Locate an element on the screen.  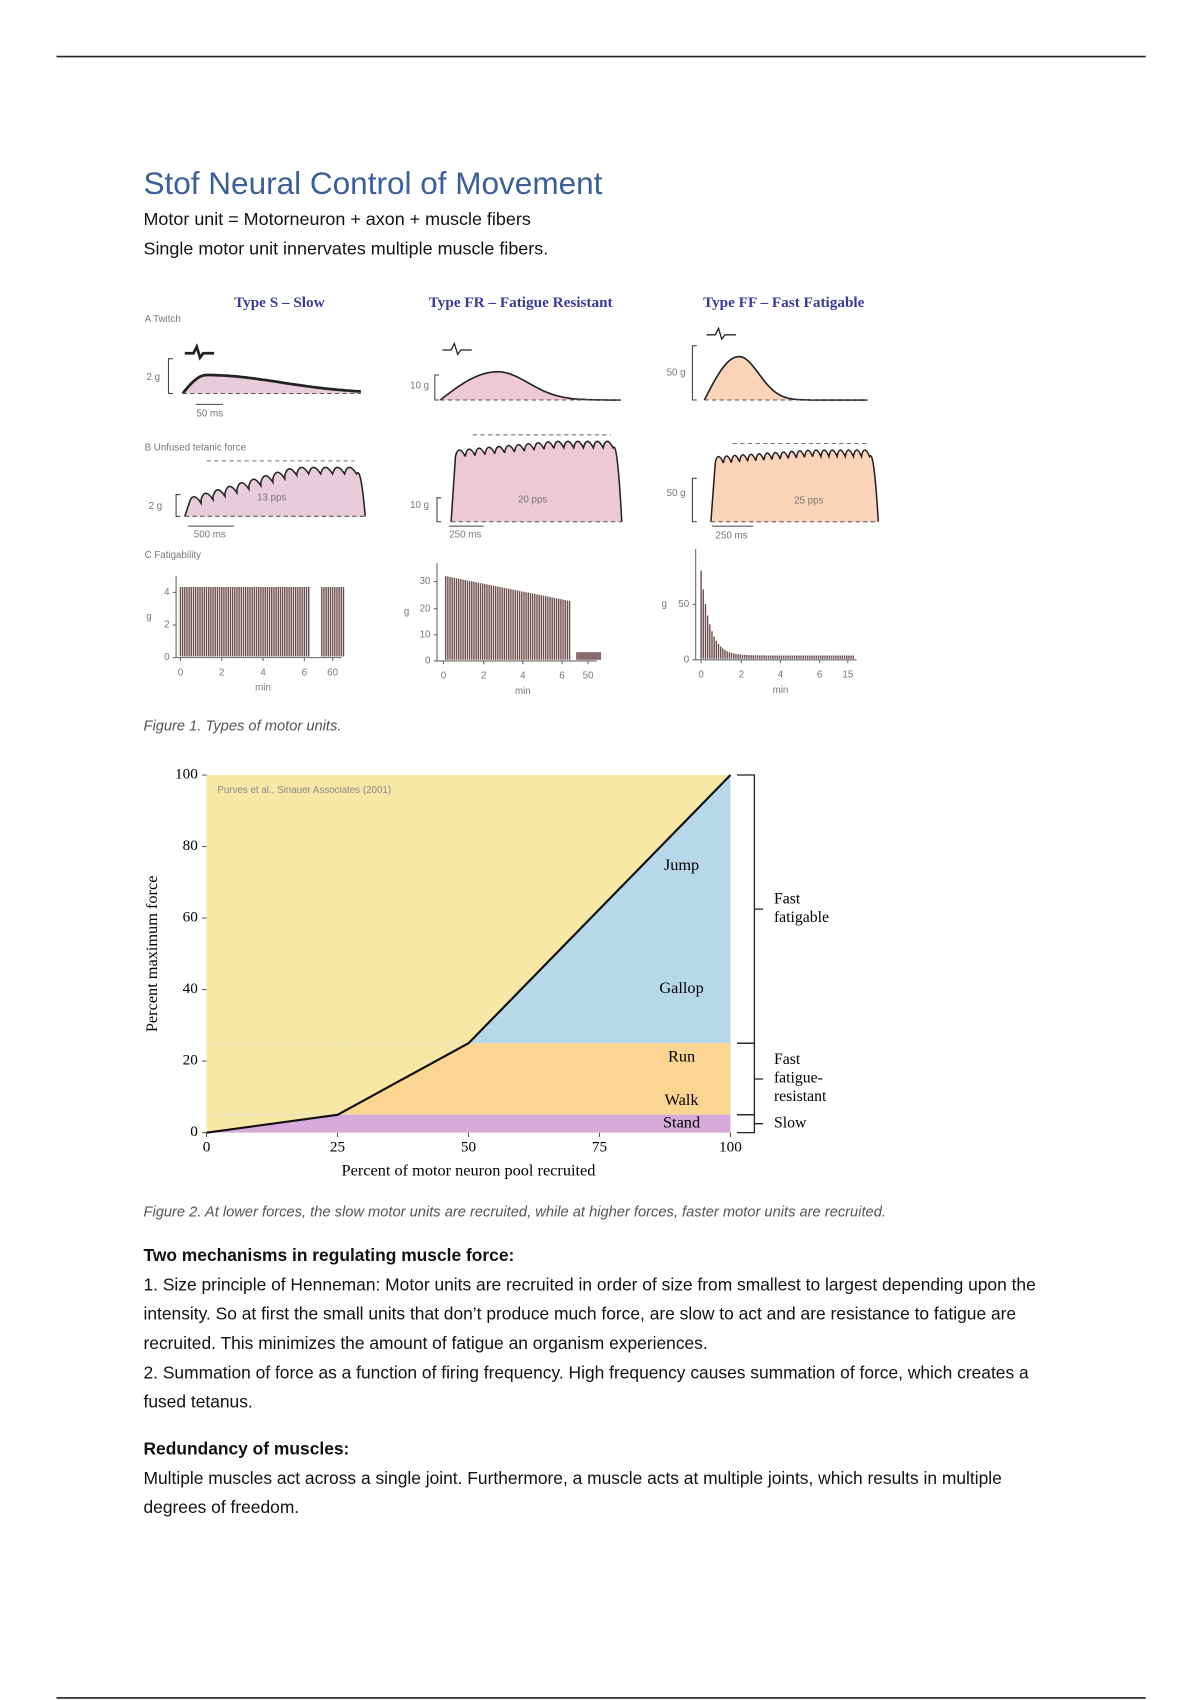
y-tick-label: 60 is located at coordinates (191, 917).